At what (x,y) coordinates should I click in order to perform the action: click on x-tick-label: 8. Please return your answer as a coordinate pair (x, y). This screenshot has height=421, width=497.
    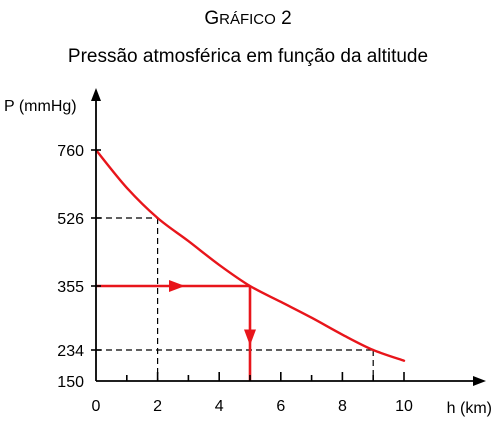
    Looking at the image, I should click on (342, 406).